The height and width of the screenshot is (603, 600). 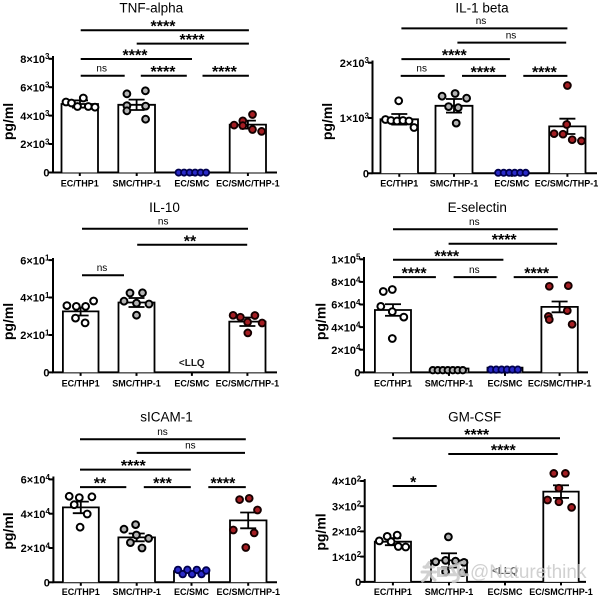 I want to click on svg-text: GM-CSF, so click(x=474, y=417).